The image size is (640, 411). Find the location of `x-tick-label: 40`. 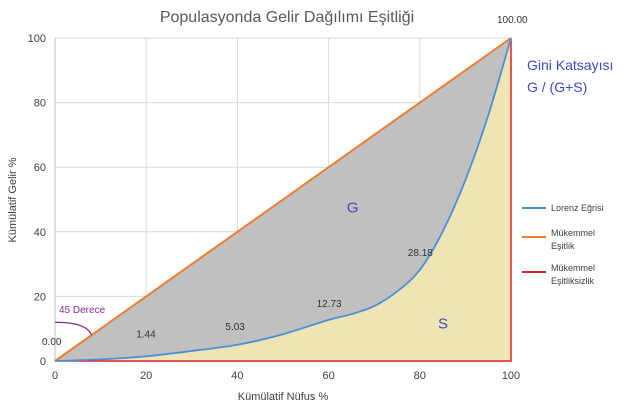

x-tick-label: 40 is located at coordinates (237, 376).